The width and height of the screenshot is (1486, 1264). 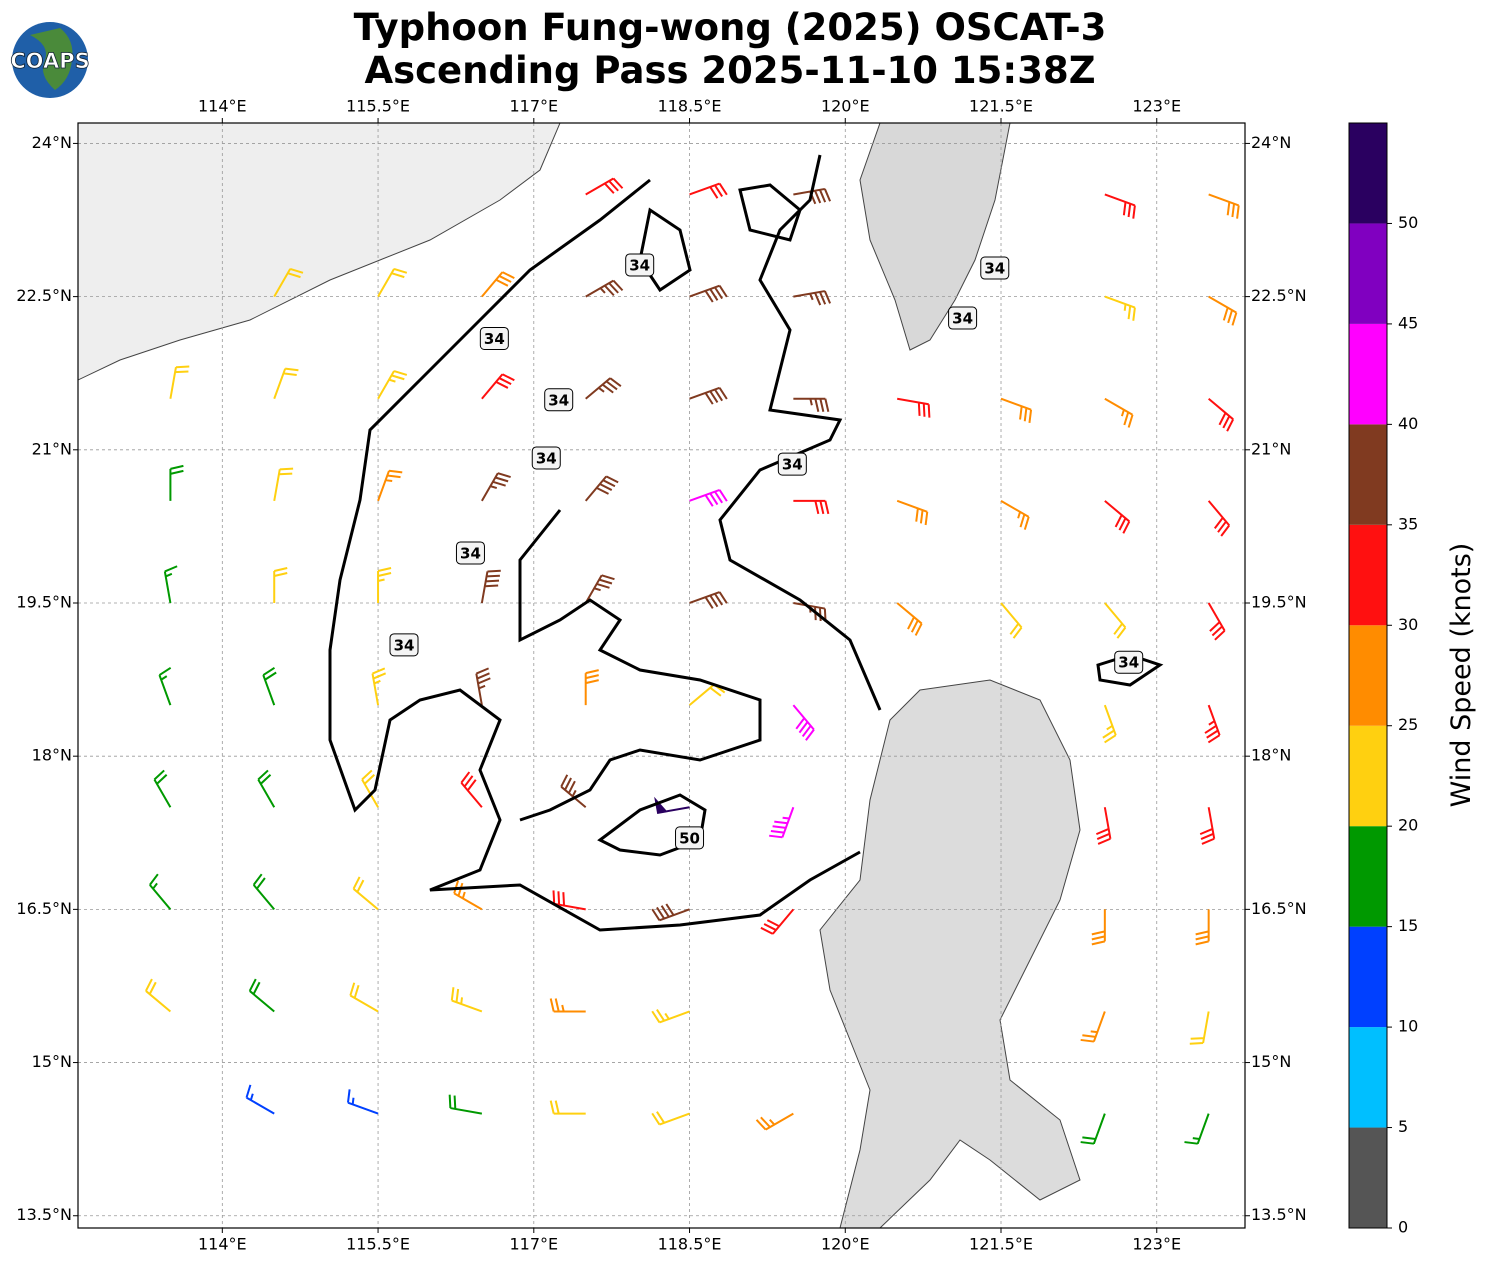 What do you see at coordinates (1001, 106) in the screenshot?
I see `x-tick-label: 121.5°E` at bounding box center [1001, 106].